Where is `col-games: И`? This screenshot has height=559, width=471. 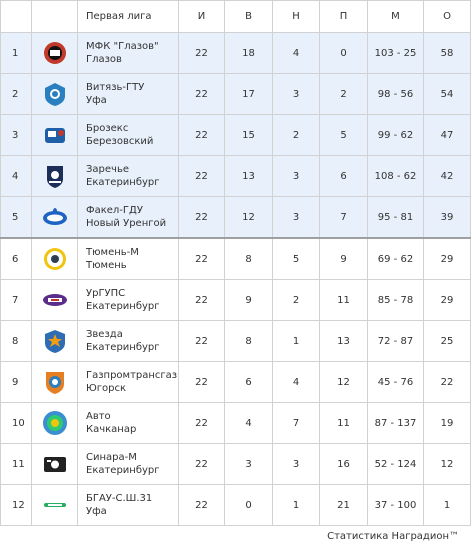
col-games: И is located at coordinates (201, 16).